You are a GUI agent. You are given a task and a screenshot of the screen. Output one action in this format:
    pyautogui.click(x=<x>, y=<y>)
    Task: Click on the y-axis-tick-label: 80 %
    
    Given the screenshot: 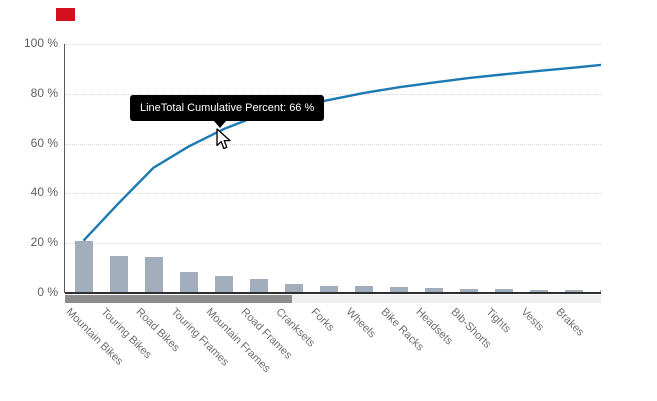 What is the action you would take?
    pyautogui.click(x=44, y=92)
    